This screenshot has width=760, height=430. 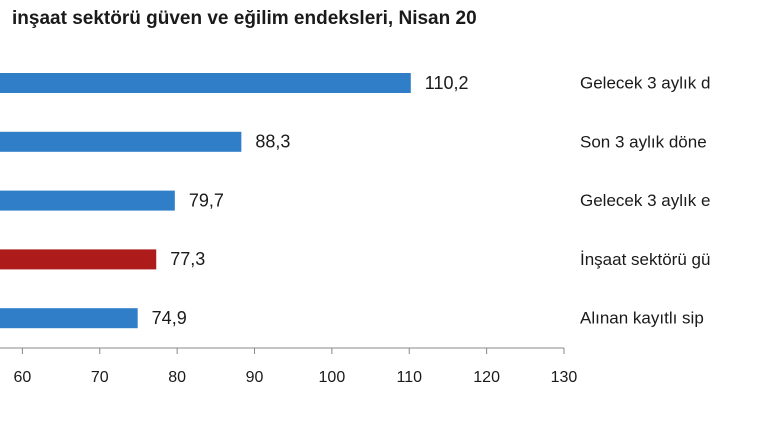 What do you see at coordinates (642, 318) in the screenshot?
I see `category-label: Alınan kayıtlı sip` at bounding box center [642, 318].